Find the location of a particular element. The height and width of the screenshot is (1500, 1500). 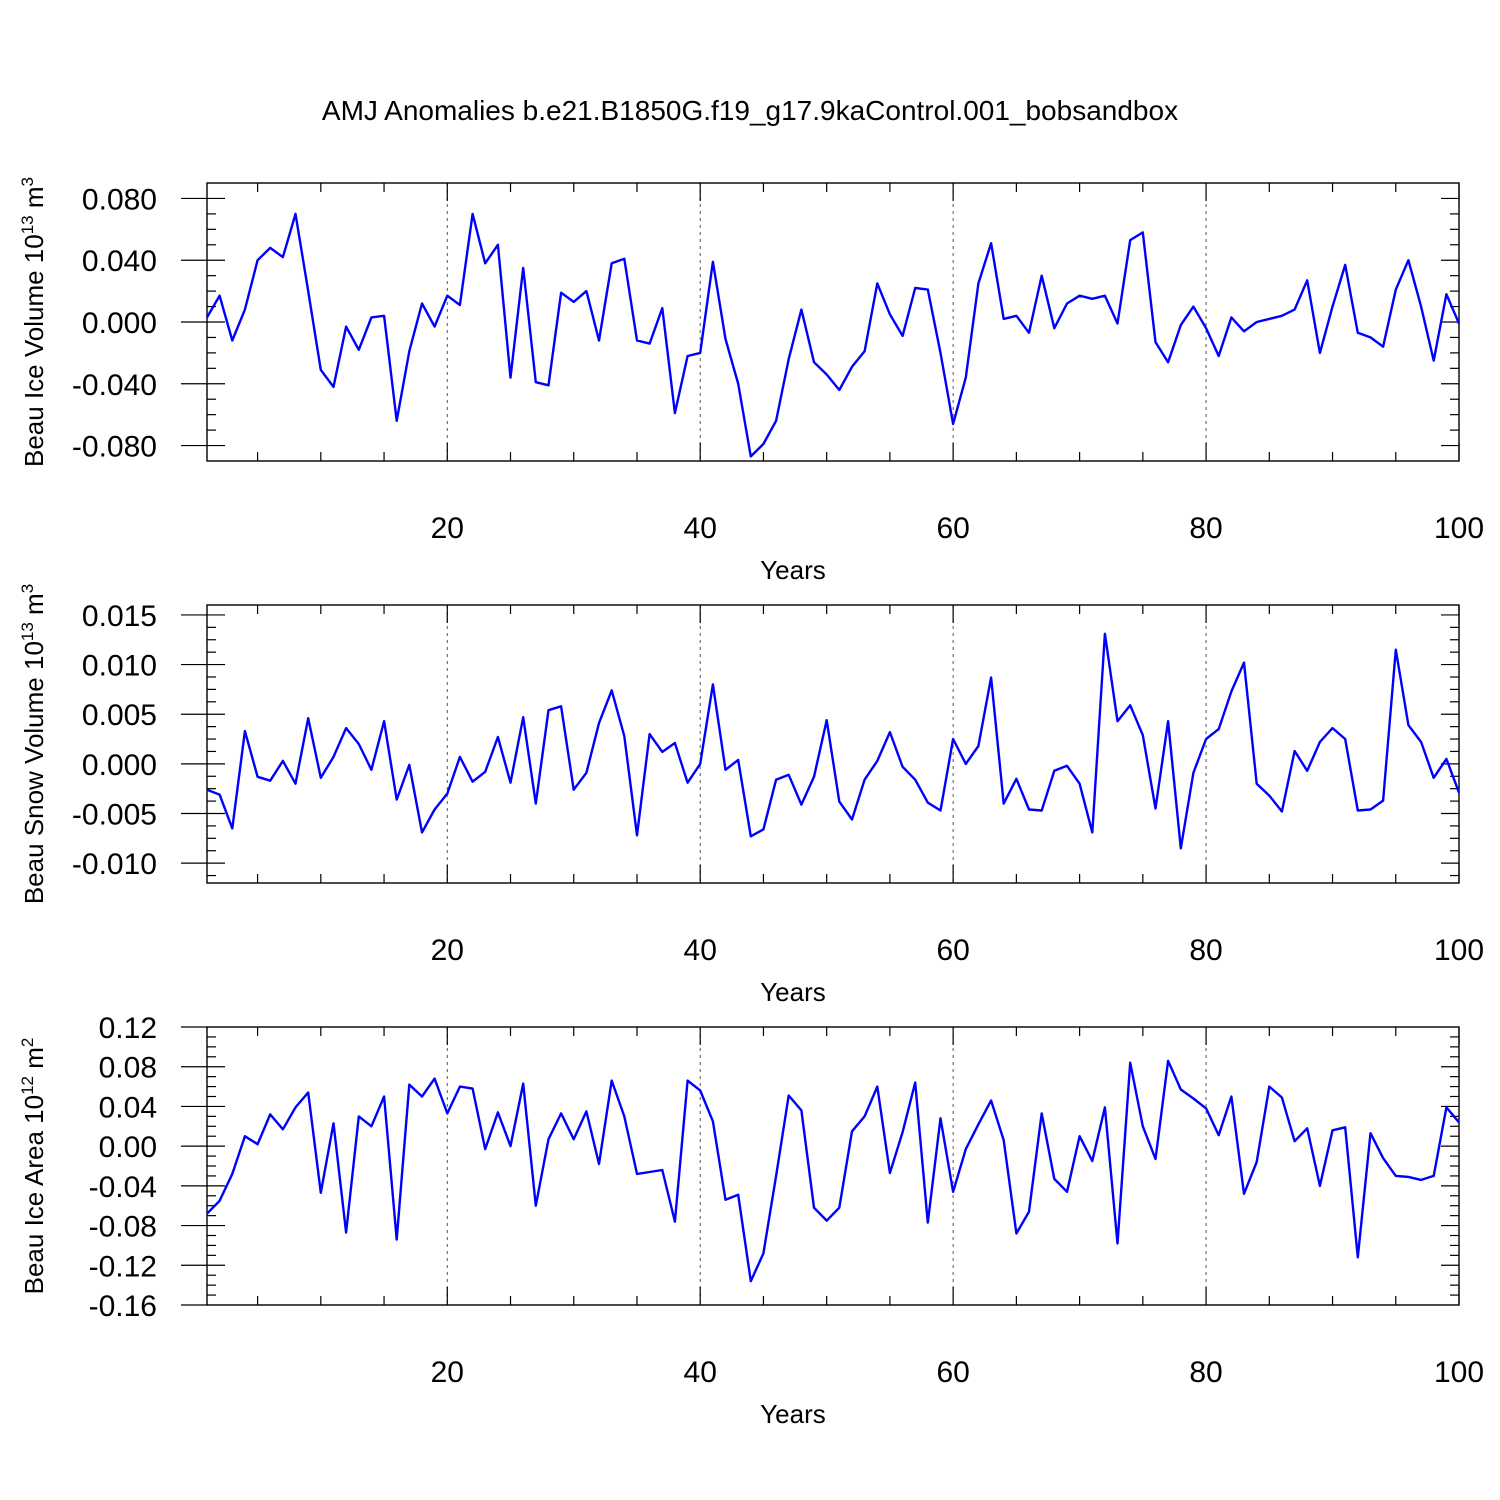

y-tick-label: -0.040 is located at coordinates (114, 385).